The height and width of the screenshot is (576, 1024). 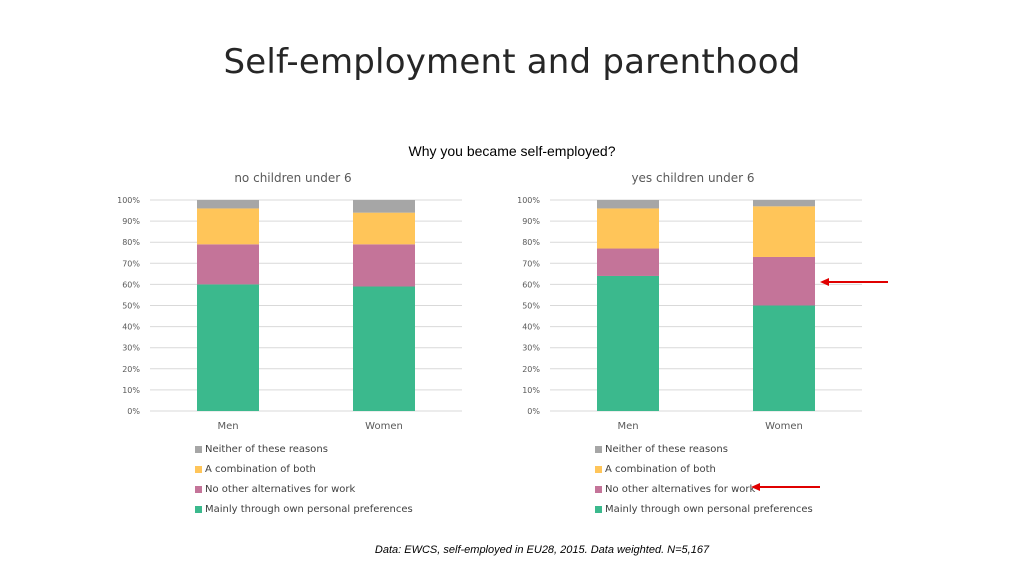 What do you see at coordinates (693, 178) in the screenshot?
I see `panel-title: yes children under 6` at bounding box center [693, 178].